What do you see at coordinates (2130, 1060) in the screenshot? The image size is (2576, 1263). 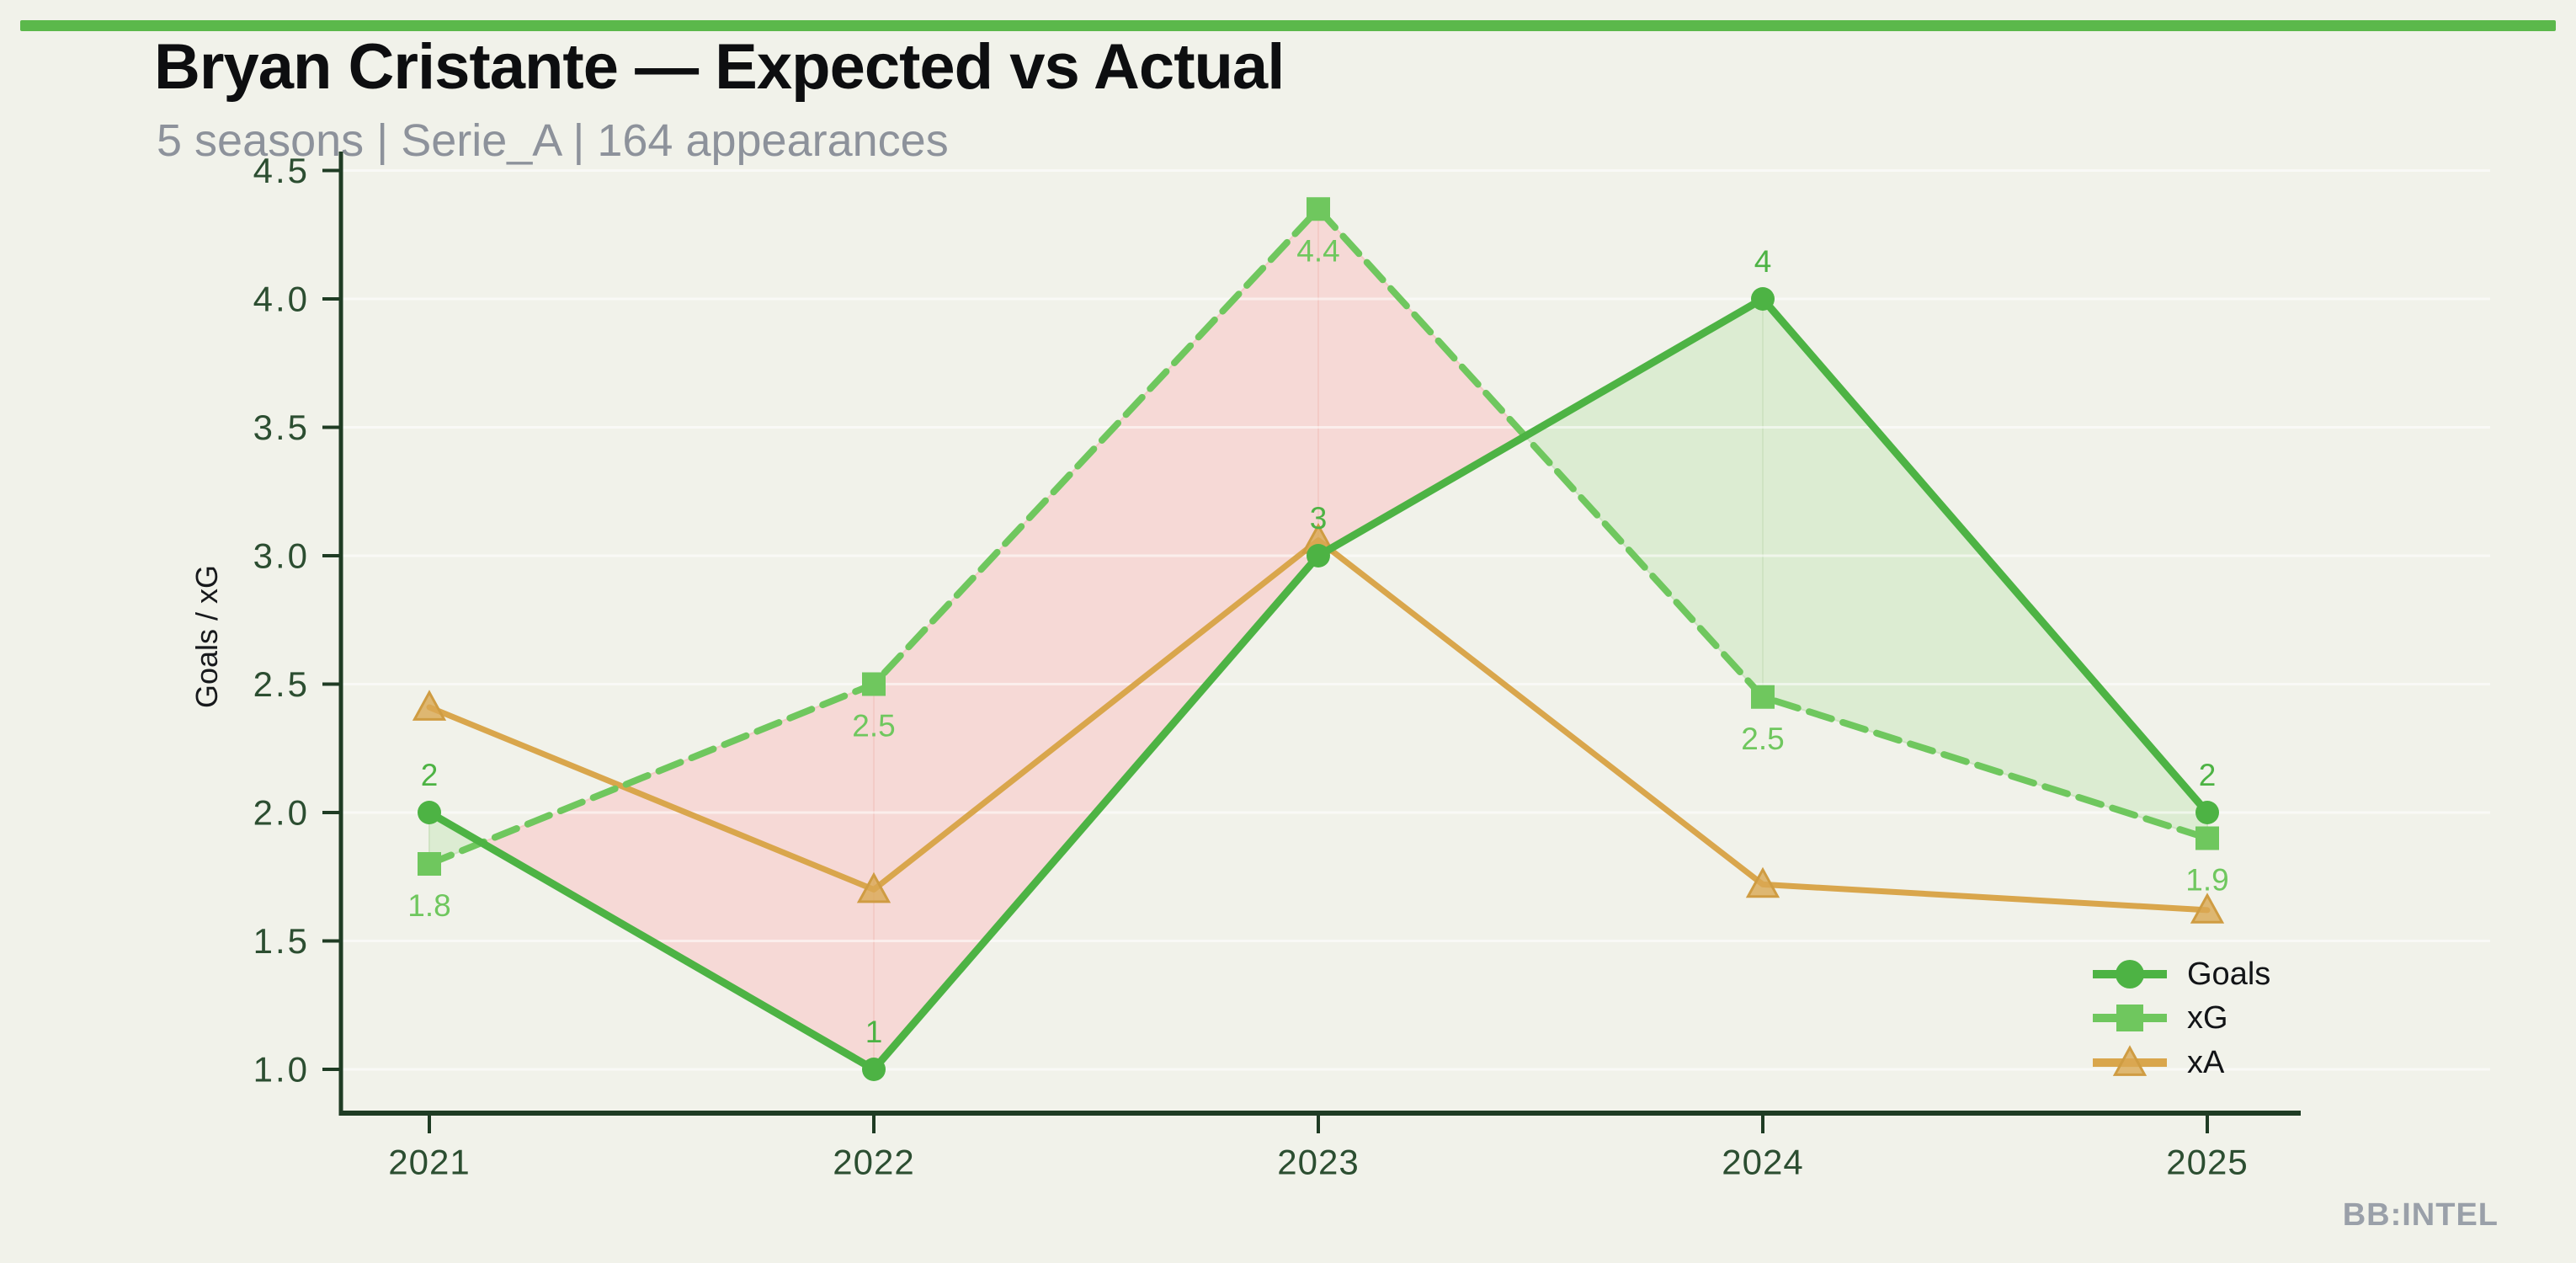 I see `legend-triangle-marker` at bounding box center [2130, 1060].